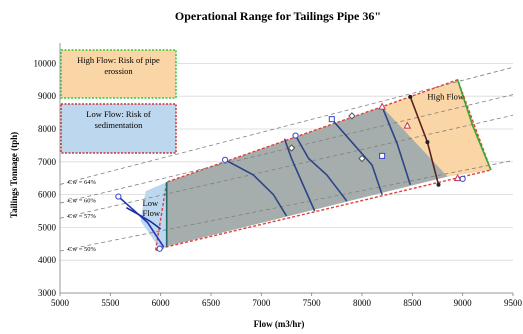 This screenshot has height=334, width=523. I want to click on high-flow-region, so click(436, 128).